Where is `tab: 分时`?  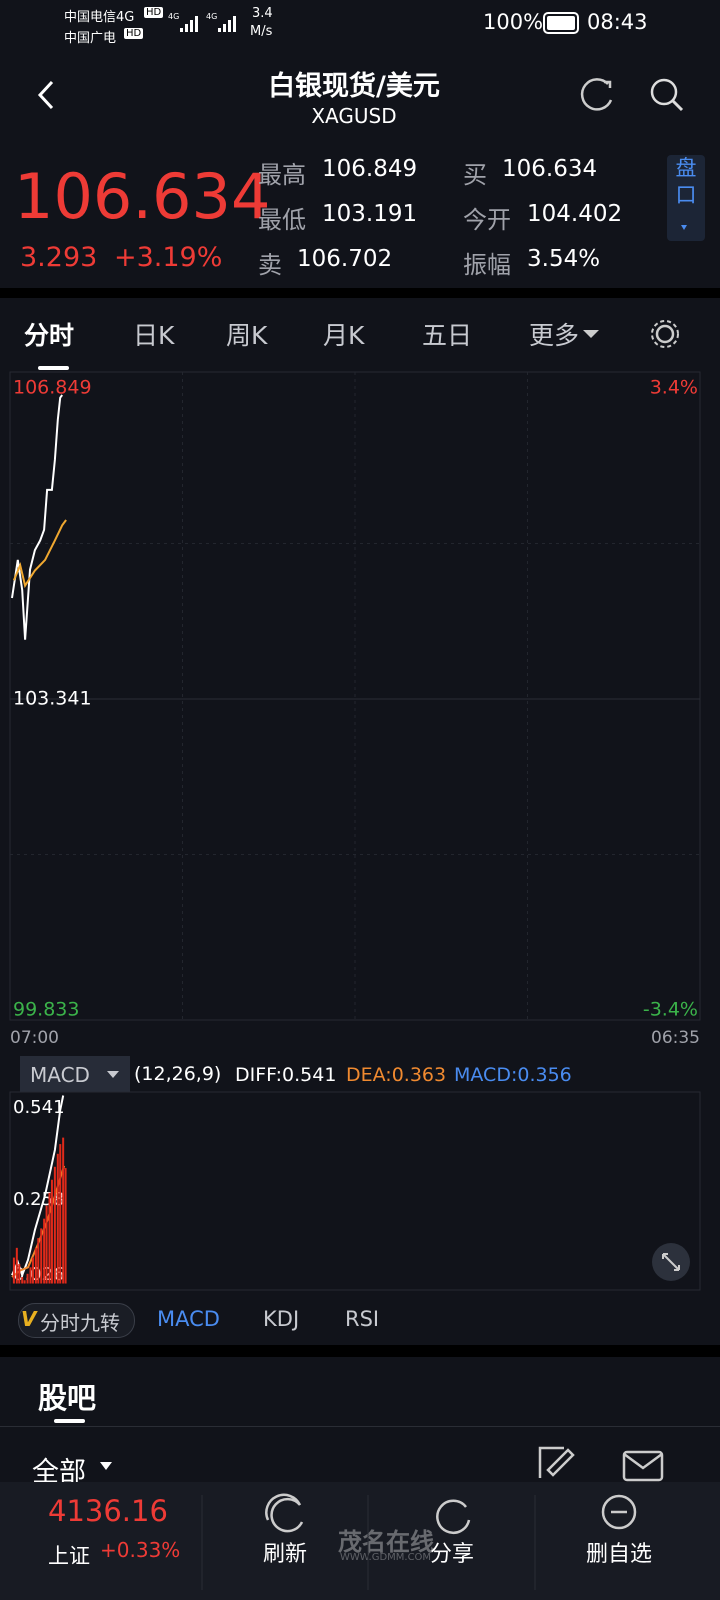 tab: 分时 is located at coordinates (49, 335).